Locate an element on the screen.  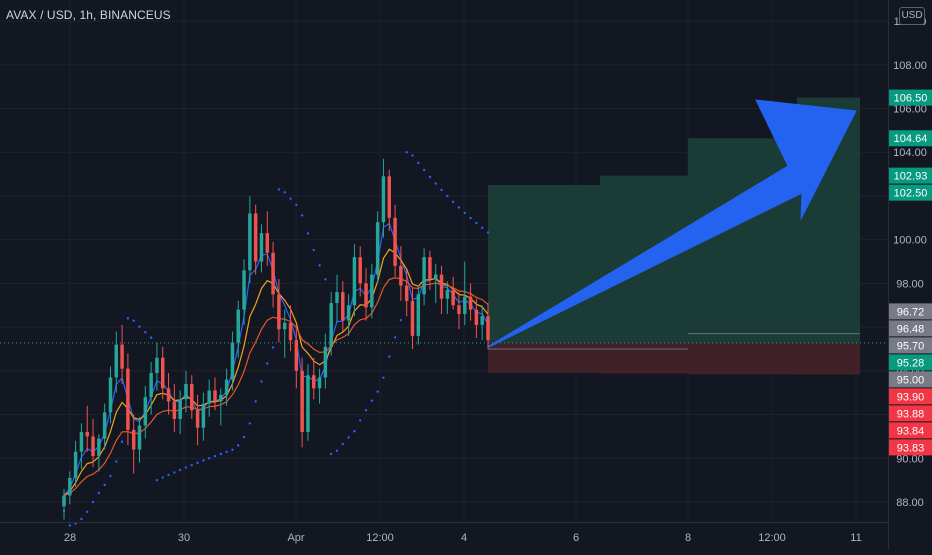
loss-zone is located at coordinates (544, 358).